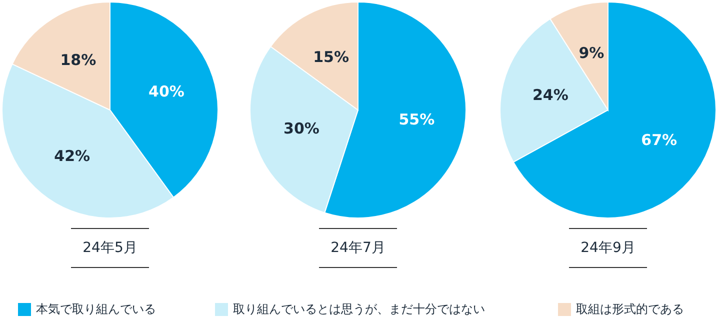  I want to click on data-label: 42%, so click(72, 155).